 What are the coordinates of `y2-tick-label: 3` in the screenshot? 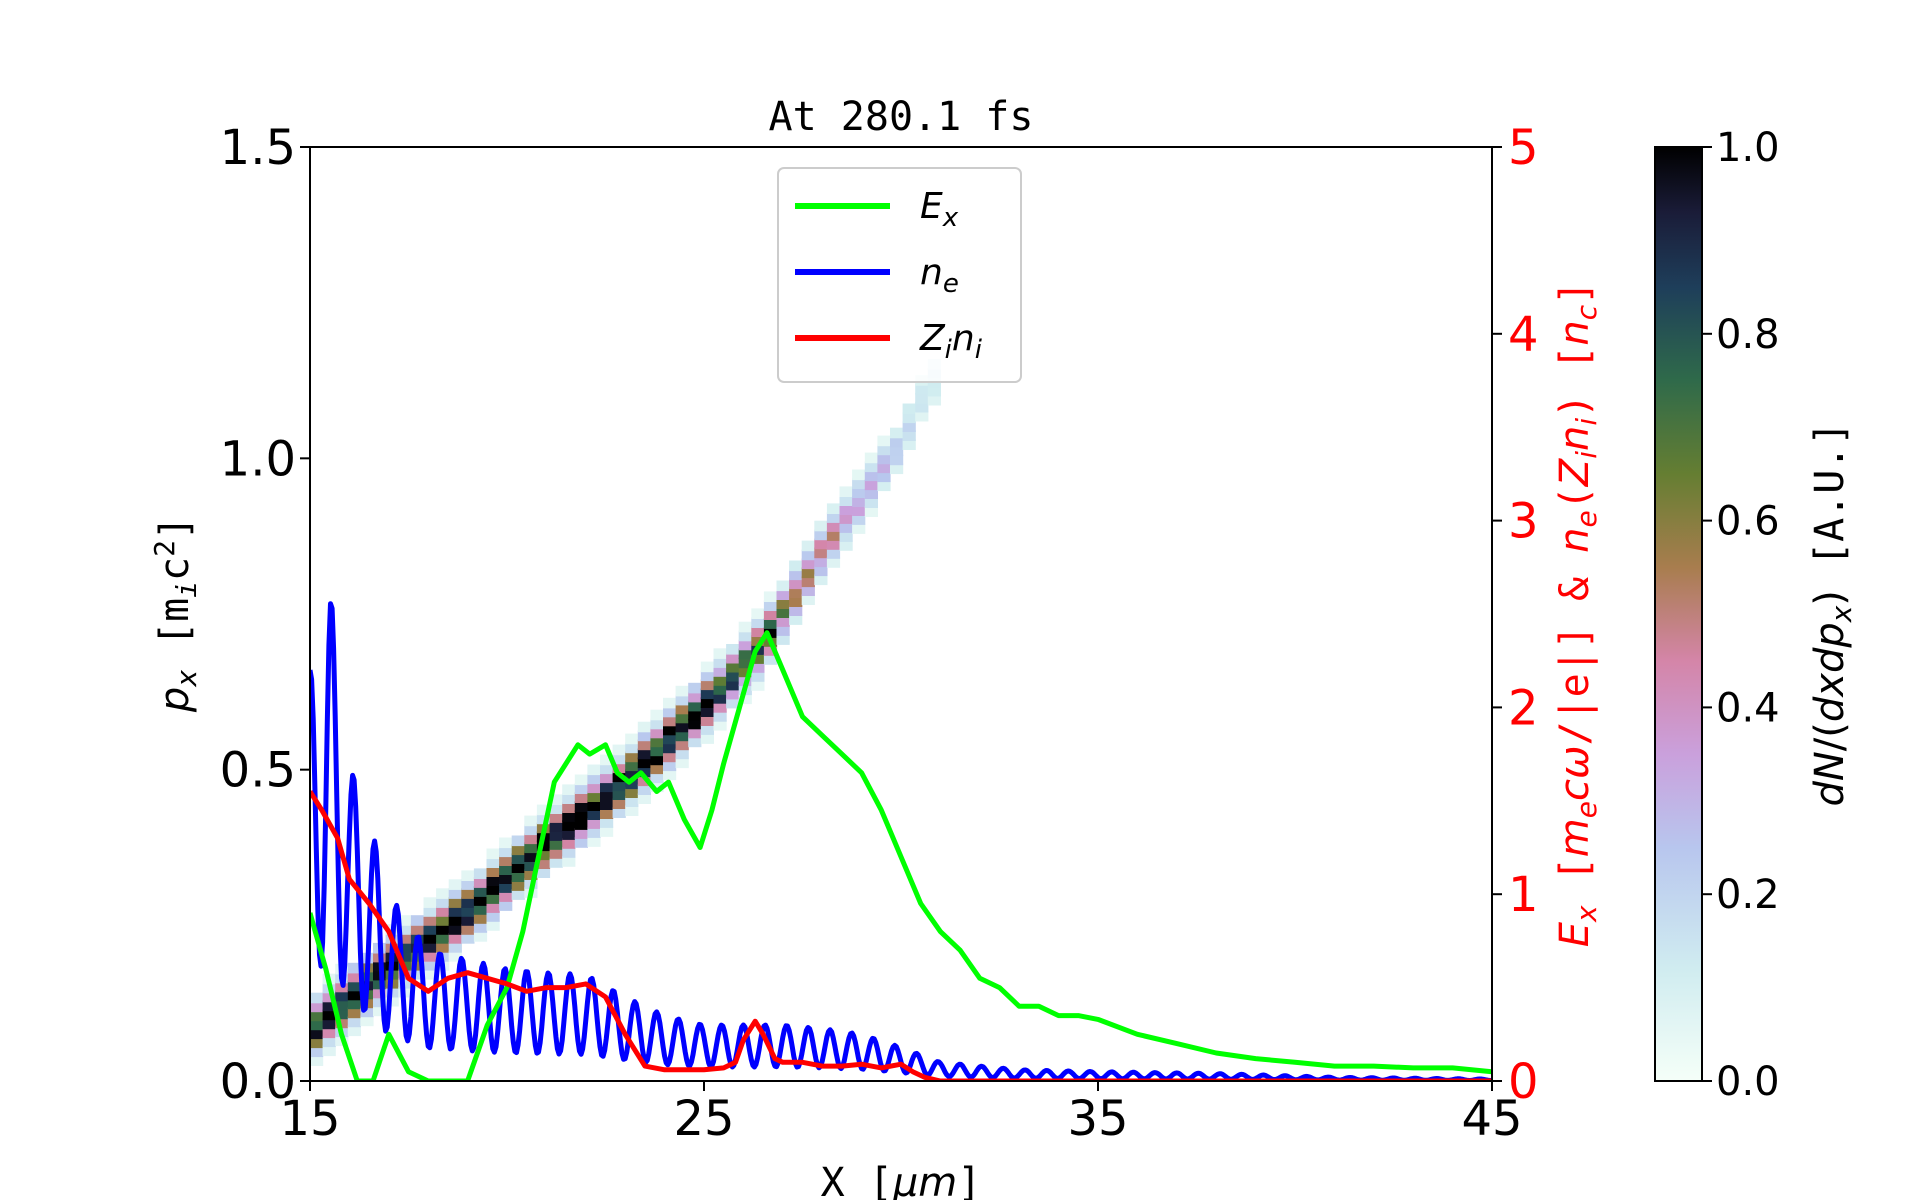 It's located at (1523, 522).